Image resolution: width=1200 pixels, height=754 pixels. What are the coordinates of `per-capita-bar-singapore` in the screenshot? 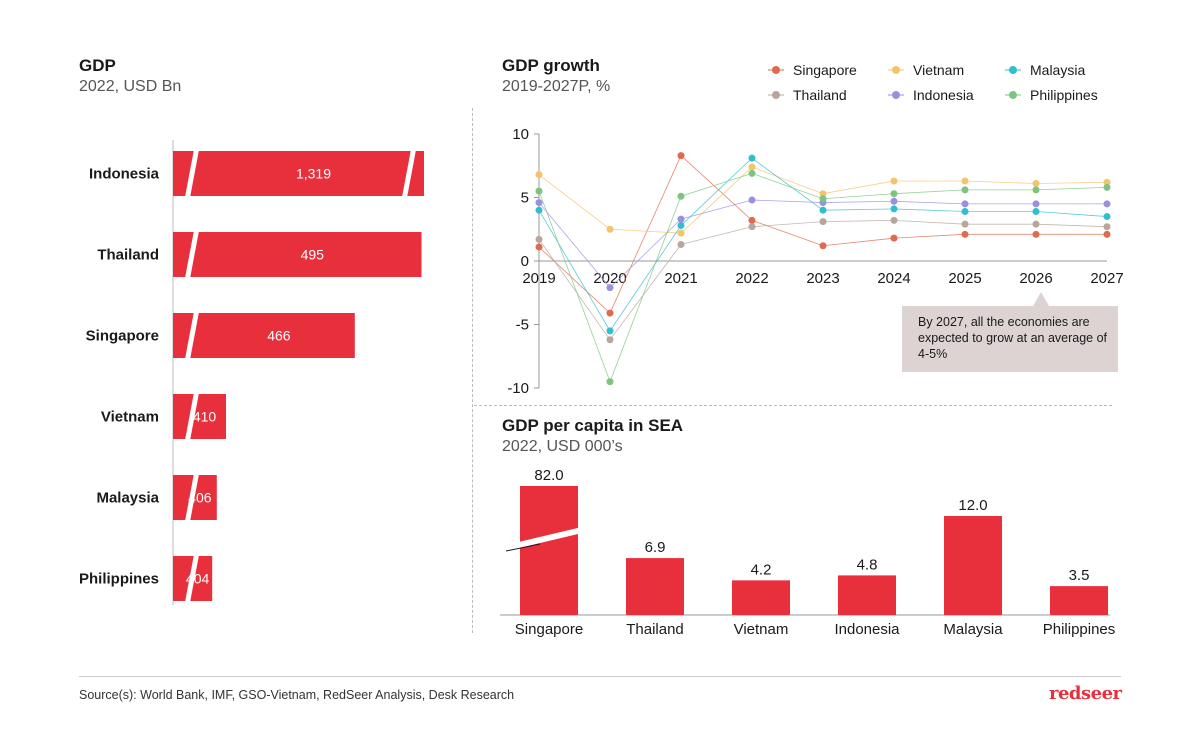 It's located at (549, 550).